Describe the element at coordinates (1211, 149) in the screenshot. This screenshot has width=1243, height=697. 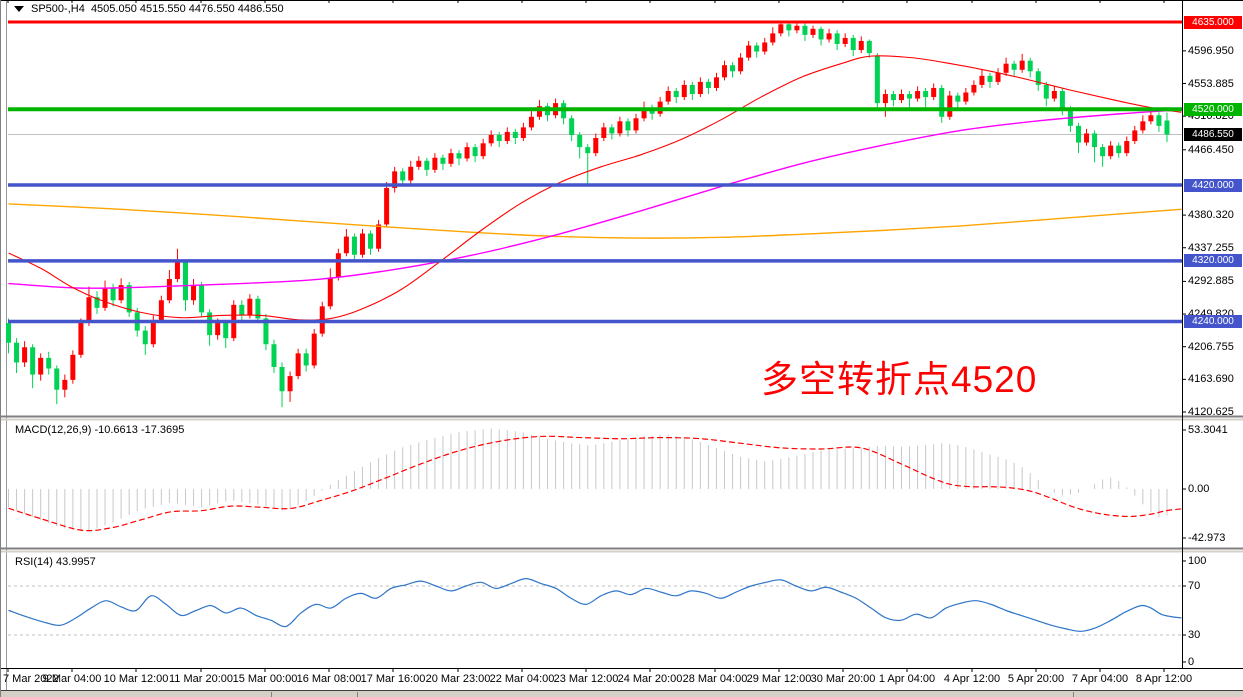
I see `price-tick-label: 4466.450` at that location.